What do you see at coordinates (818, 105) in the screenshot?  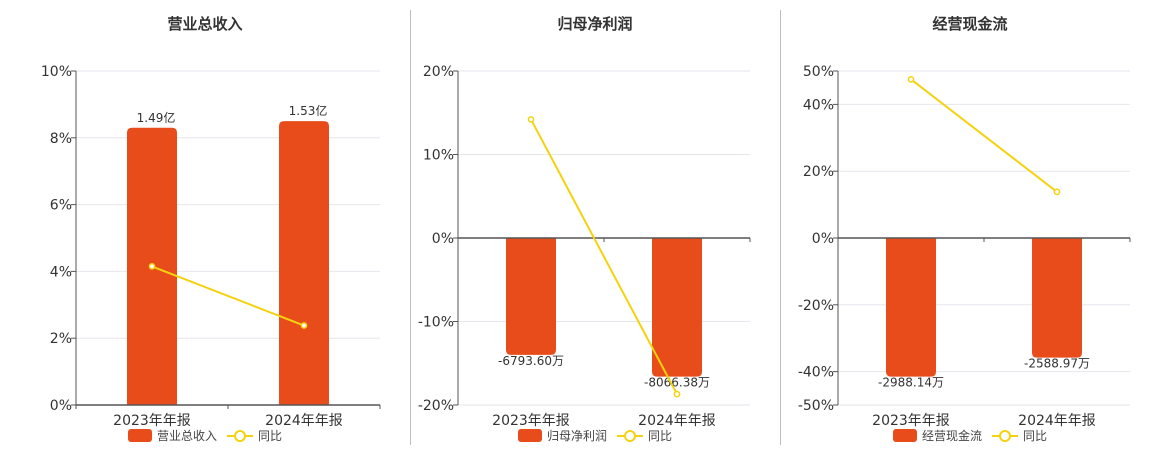 I see `y-tick-label: 40%` at bounding box center [818, 105].